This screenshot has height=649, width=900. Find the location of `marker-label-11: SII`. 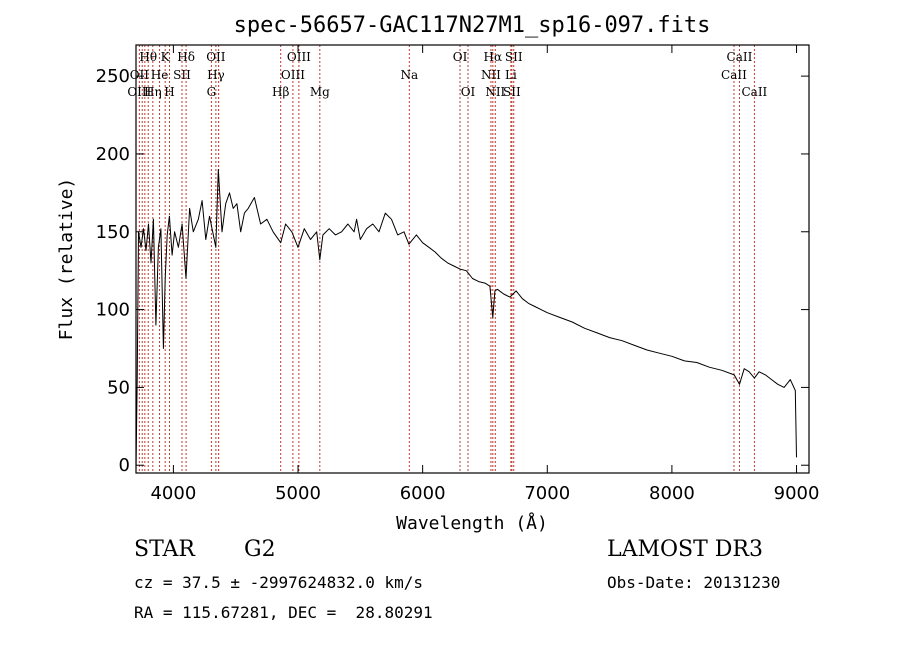

marker-label-11: SII is located at coordinates (182, 75).